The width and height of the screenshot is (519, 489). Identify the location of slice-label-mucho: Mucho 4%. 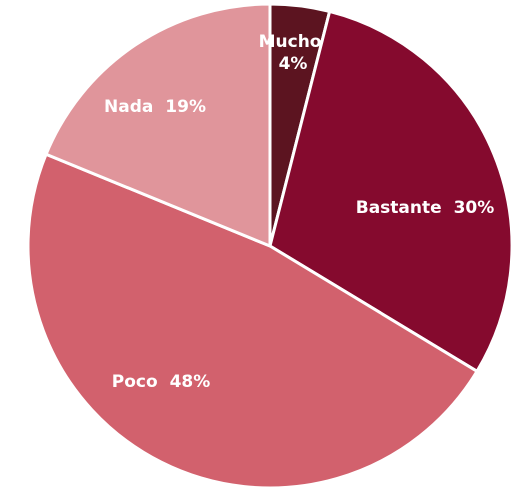
(293, 53).